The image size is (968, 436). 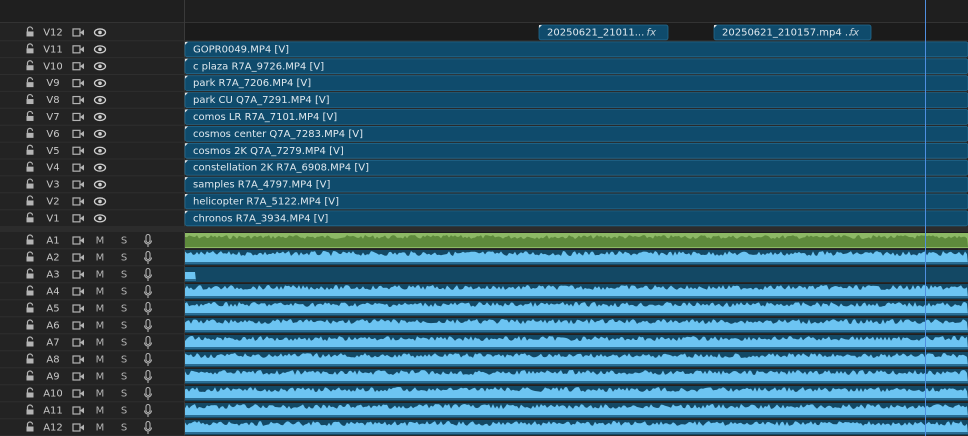 I want to click on clip: park CU Q7A_7291.MP4 [V], so click(x=576, y=100).